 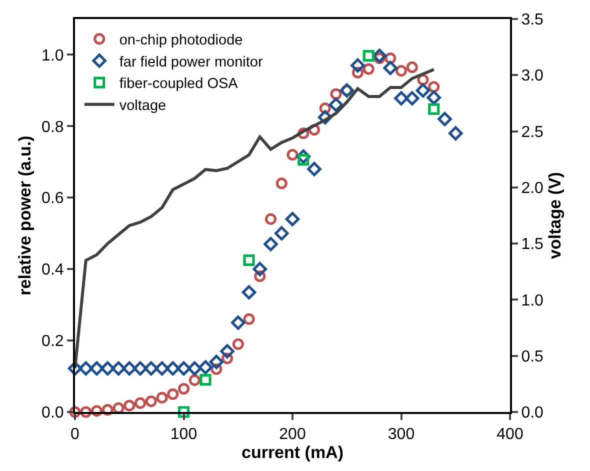 I want to click on x-tick-label: 200, so click(x=292, y=435).